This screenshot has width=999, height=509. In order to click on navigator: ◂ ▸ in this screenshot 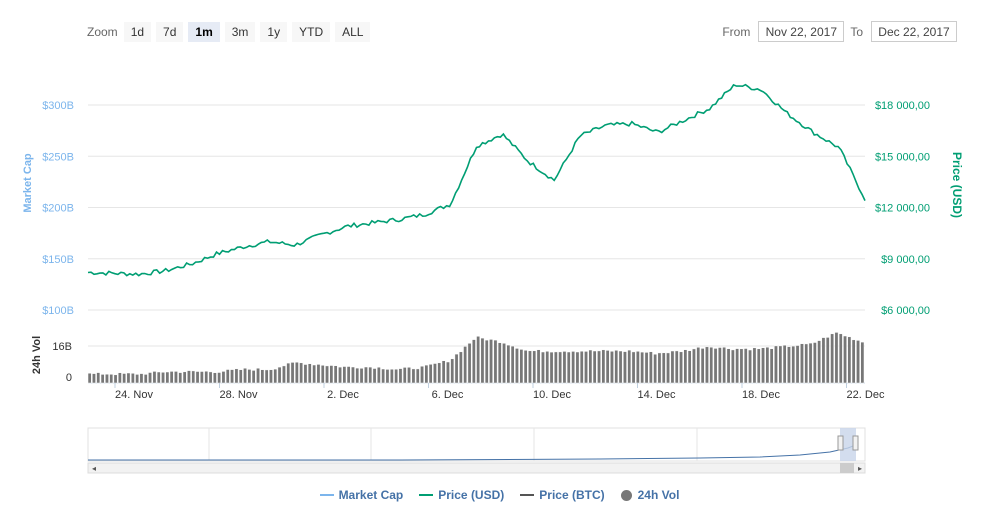, I will do `click(476, 450)`.